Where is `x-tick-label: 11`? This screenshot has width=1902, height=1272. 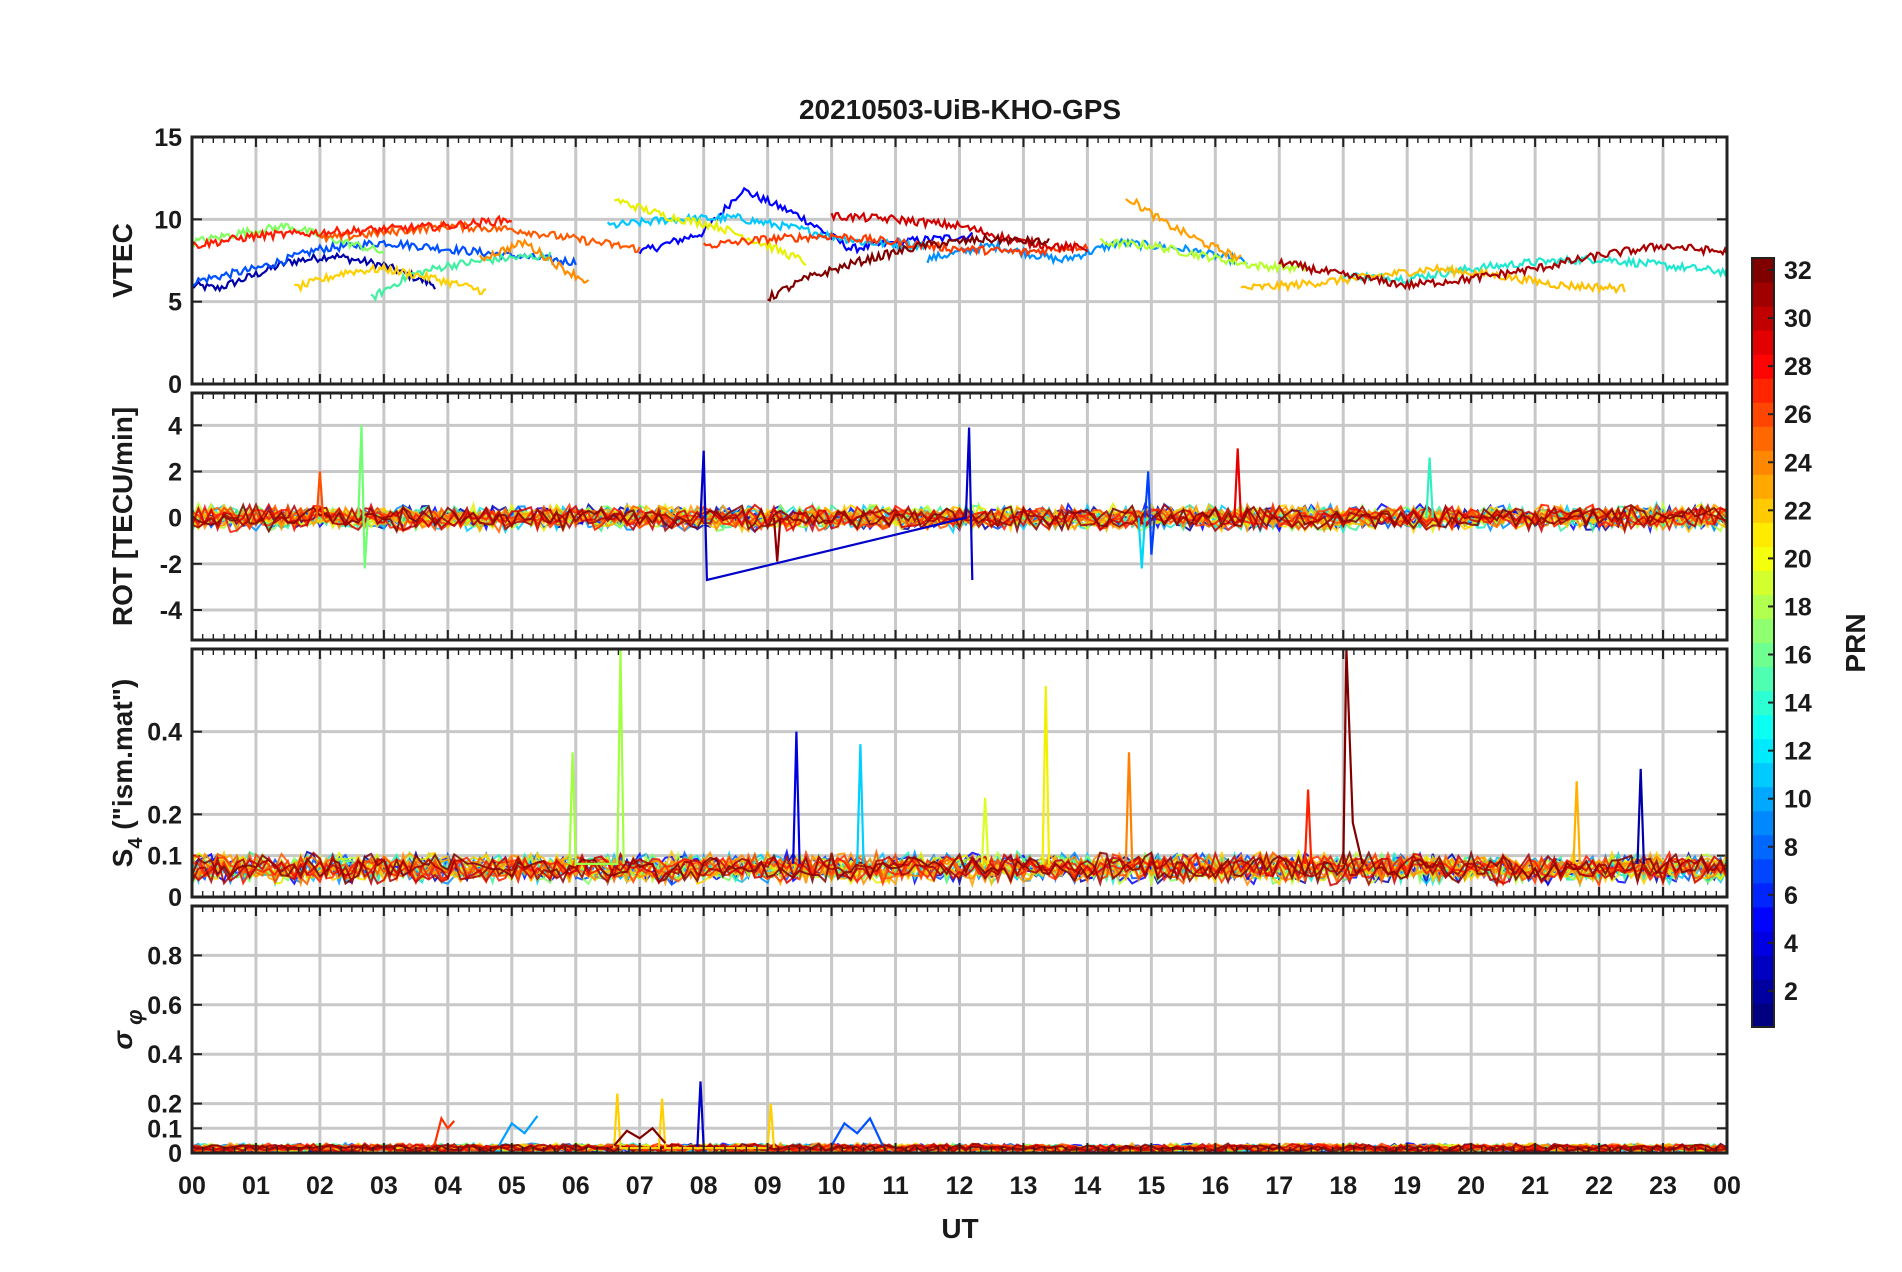 x-tick-label: 11 is located at coordinates (895, 1186).